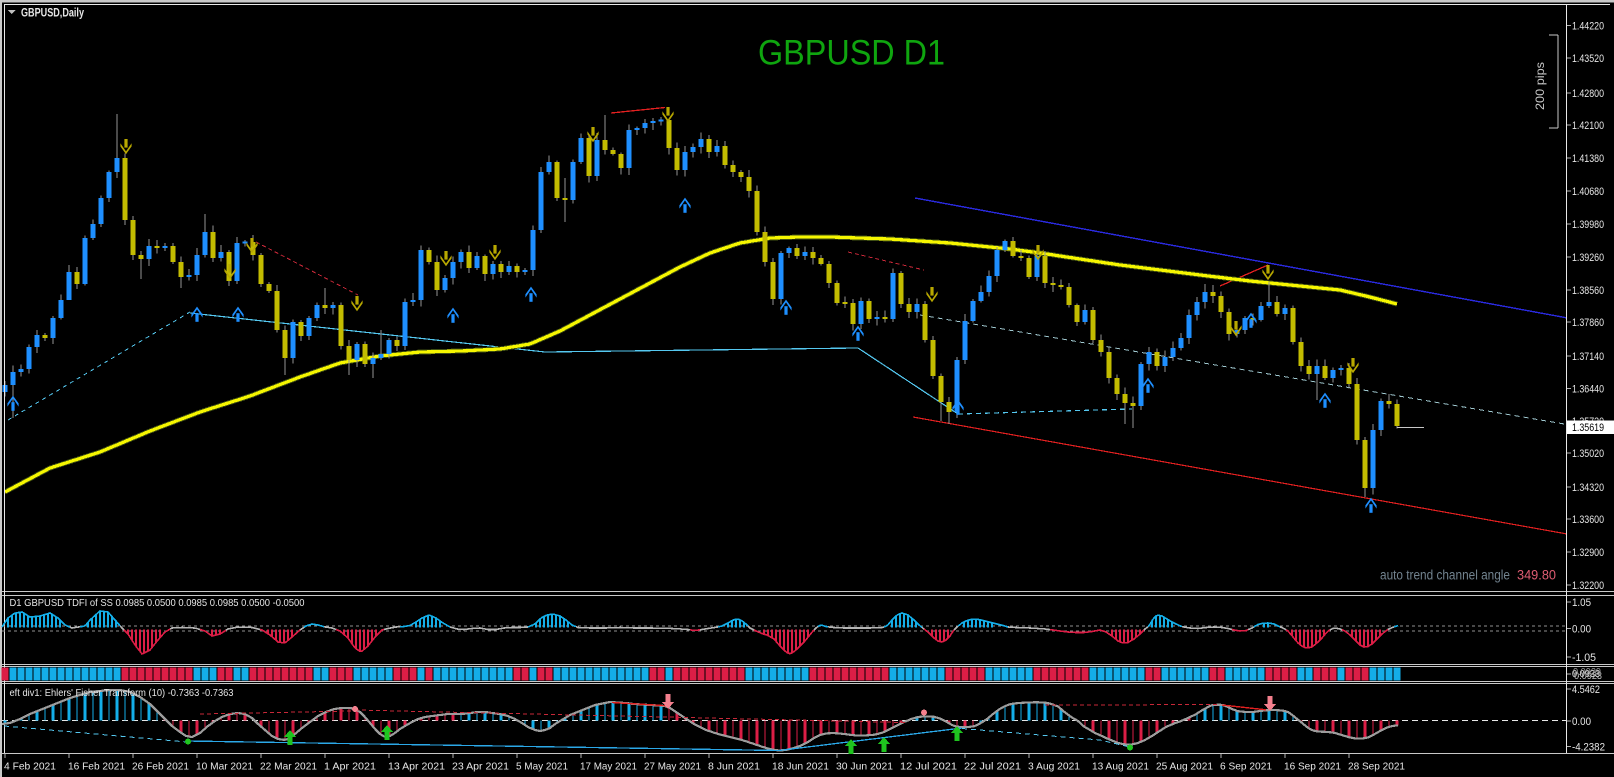  I want to click on svg-text: 16 Sep 2021, so click(1312, 767).